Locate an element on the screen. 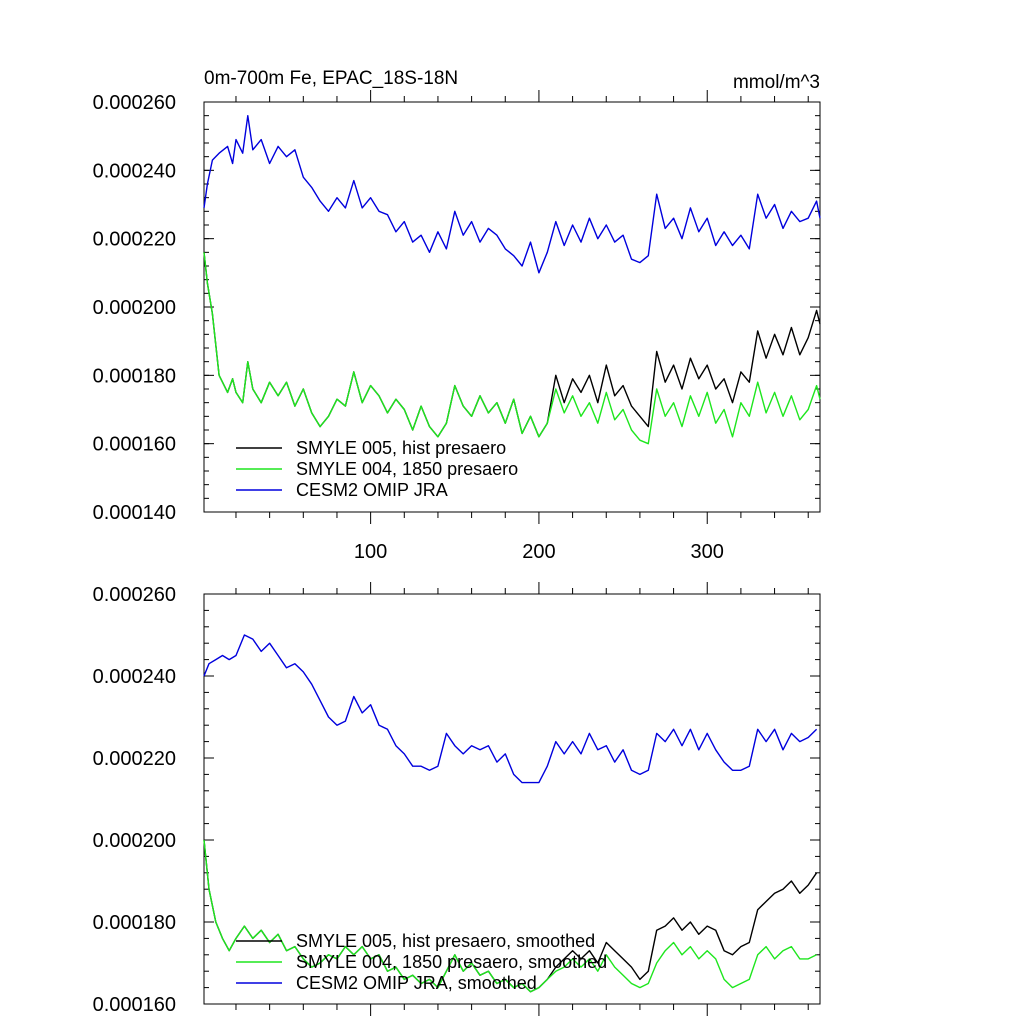 This screenshot has width=1024, height=1024. top-series-2-line is located at coordinates (512, 348).